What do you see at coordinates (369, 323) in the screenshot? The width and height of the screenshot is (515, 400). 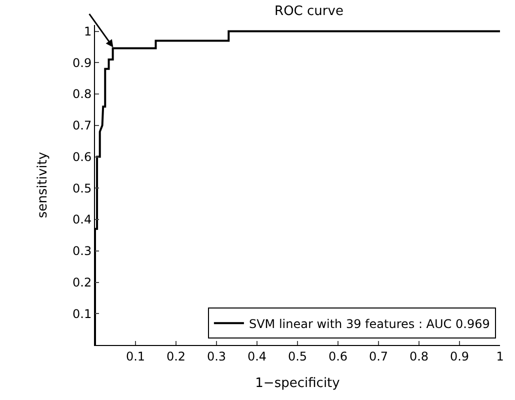 I see `legend-label: SVM linear with 39 features : AUC 0.969` at bounding box center [369, 323].